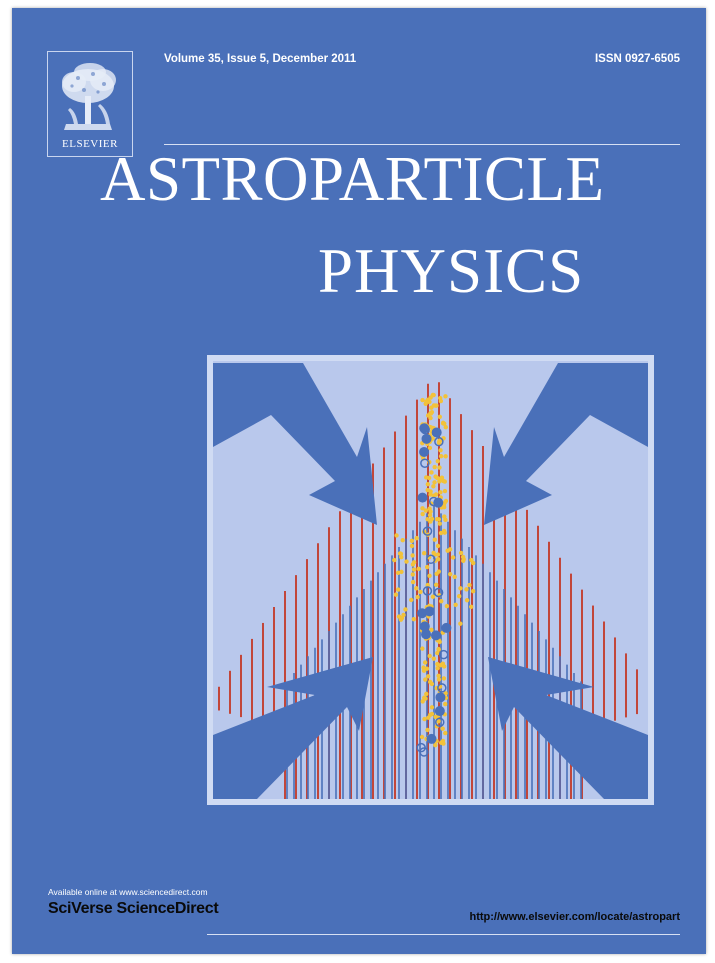  I want to click on arrow-top-right, so click(566, 444).